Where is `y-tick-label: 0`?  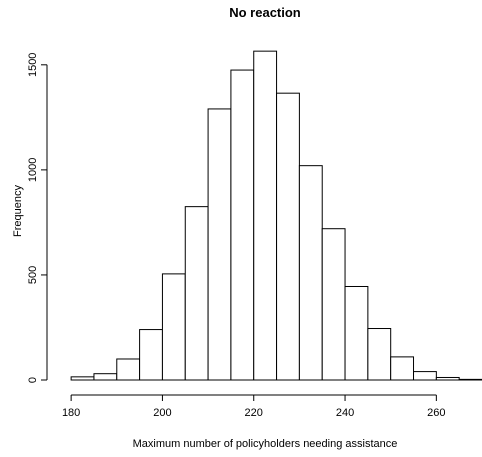
y-tick-label: 0 is located at coordinates (33, 380).